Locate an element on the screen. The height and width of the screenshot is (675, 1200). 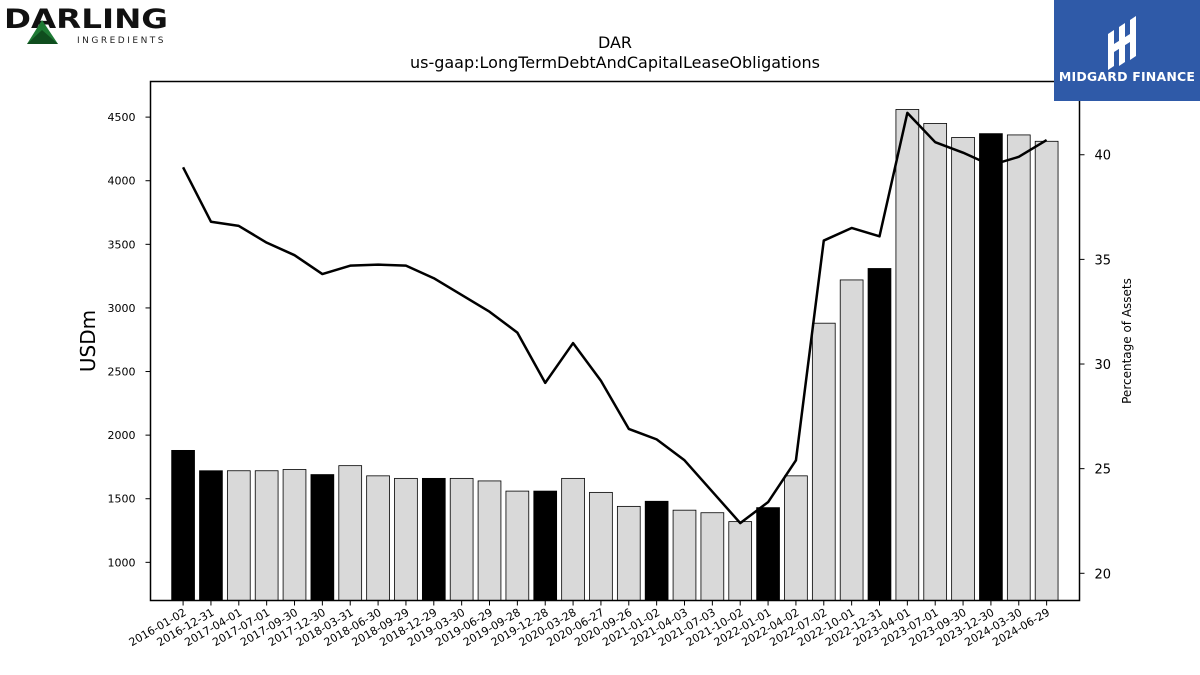
y-right-tick-label: 25 is located at coordinates (1103, 470).